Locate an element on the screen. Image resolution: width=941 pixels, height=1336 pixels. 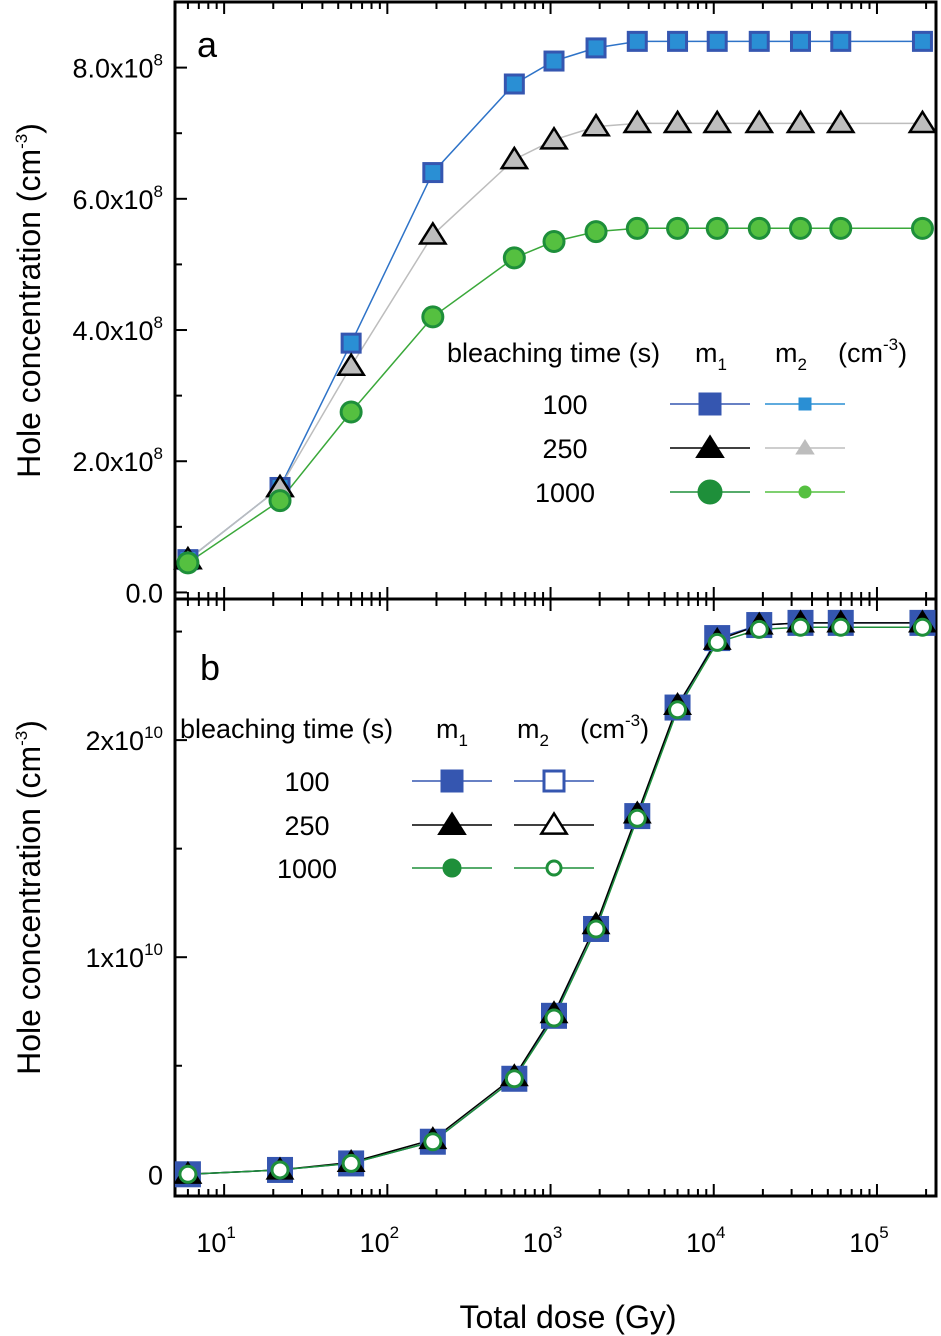
panel-label: b is located at coordinates (210, 667).